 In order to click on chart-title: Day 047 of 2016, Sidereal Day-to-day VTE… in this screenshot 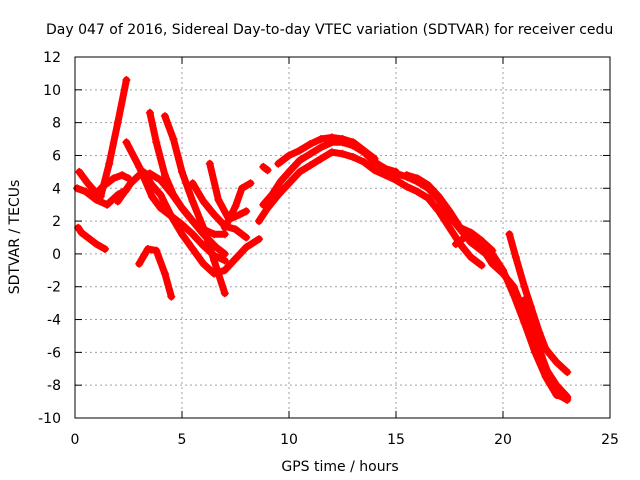, I will do `click(329, 30)`.